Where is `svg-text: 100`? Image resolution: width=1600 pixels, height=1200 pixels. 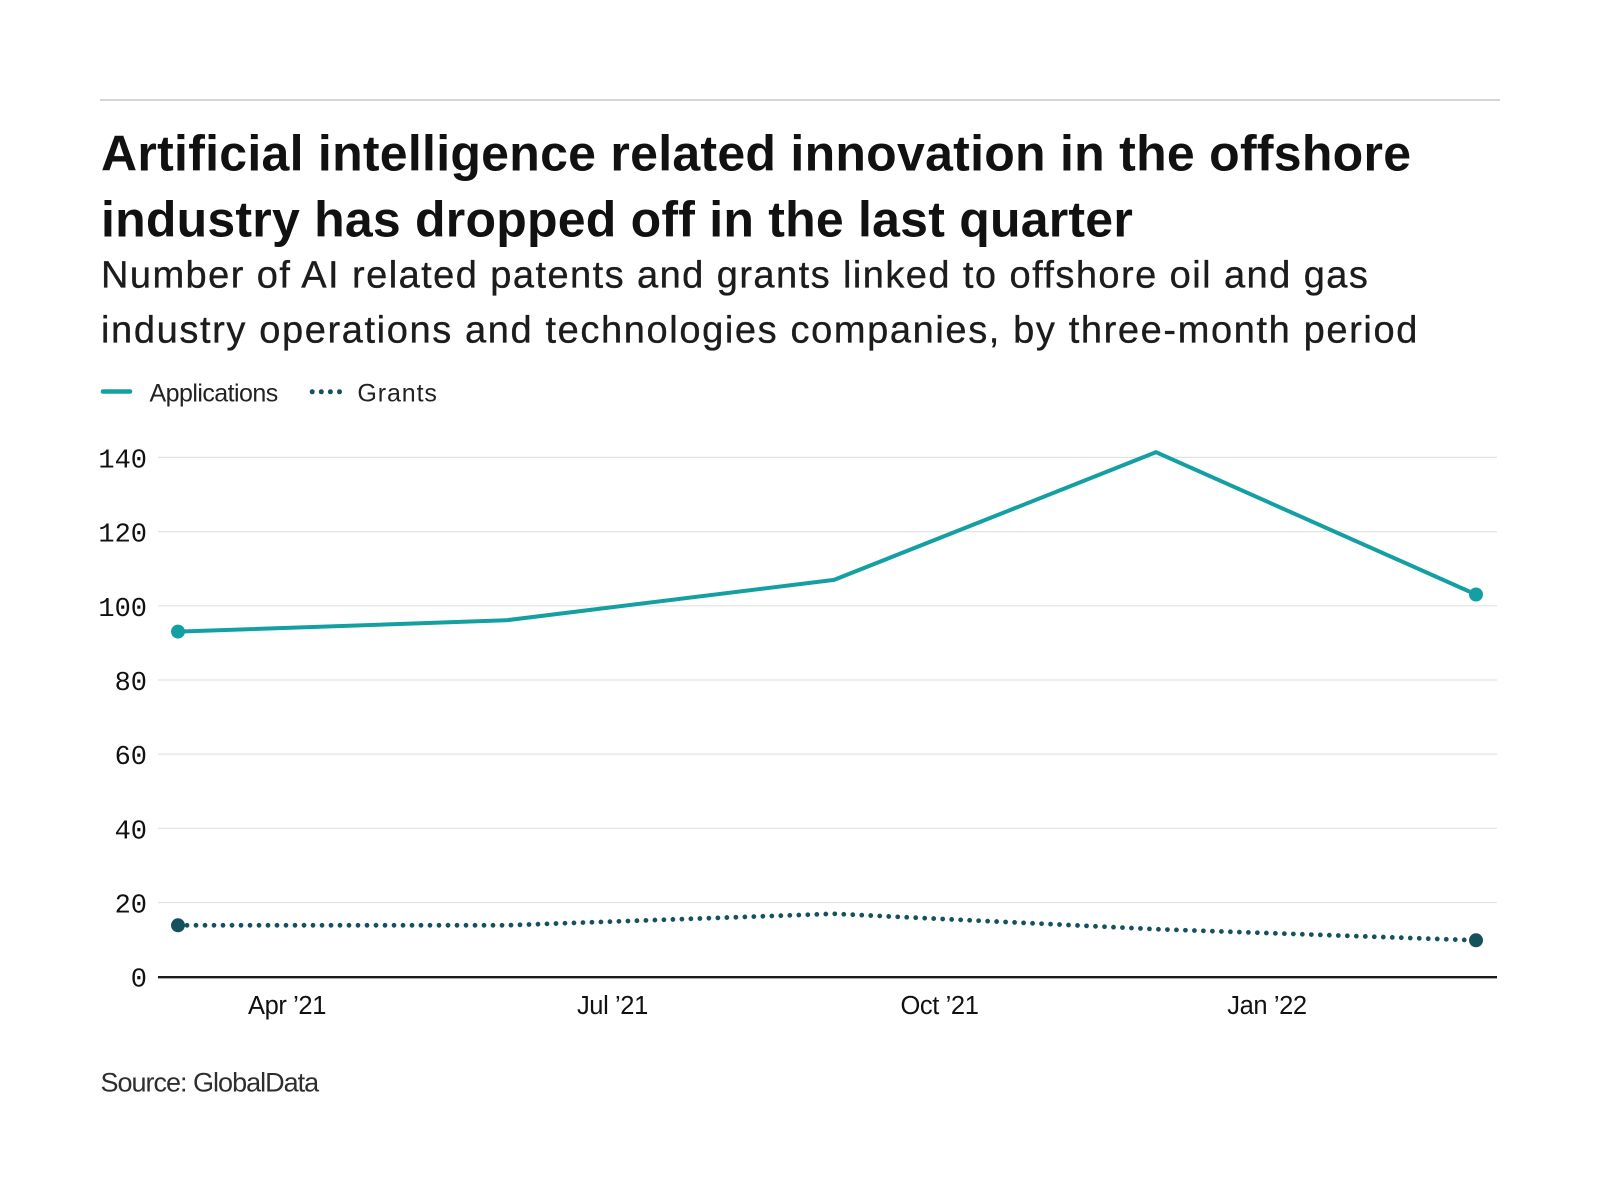
svg-text: 100 is located at coordinates (122, 610).